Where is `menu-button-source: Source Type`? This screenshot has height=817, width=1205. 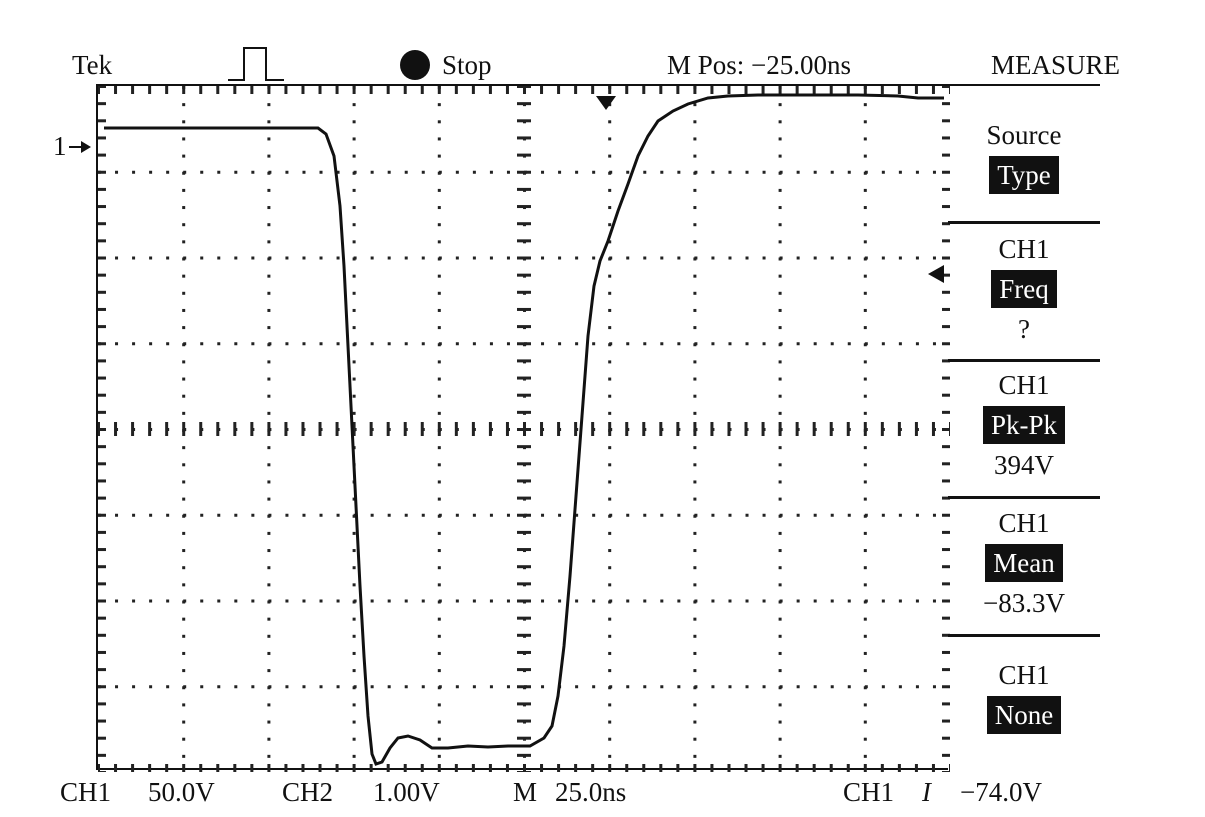
menu-button-source: Source Type is located at coordinates (1024, 158).